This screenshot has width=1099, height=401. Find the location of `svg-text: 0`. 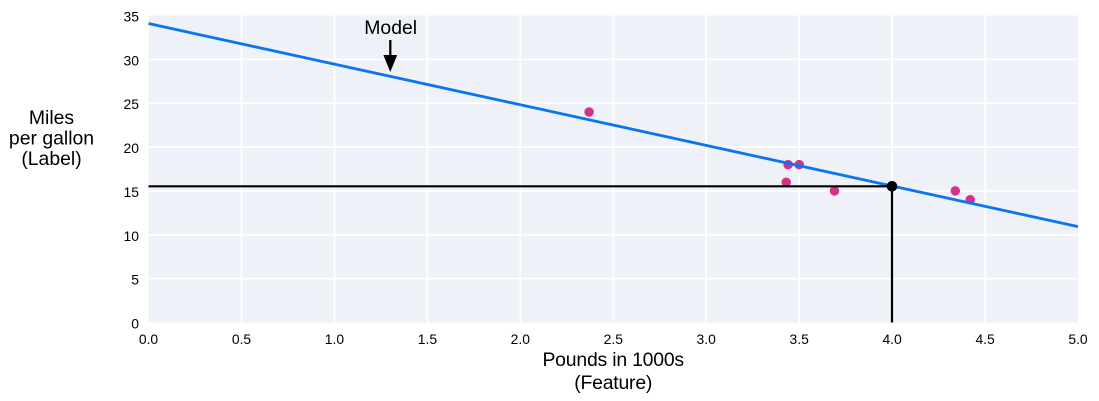

svg-text: 0 is located at coordinates (135, 324).